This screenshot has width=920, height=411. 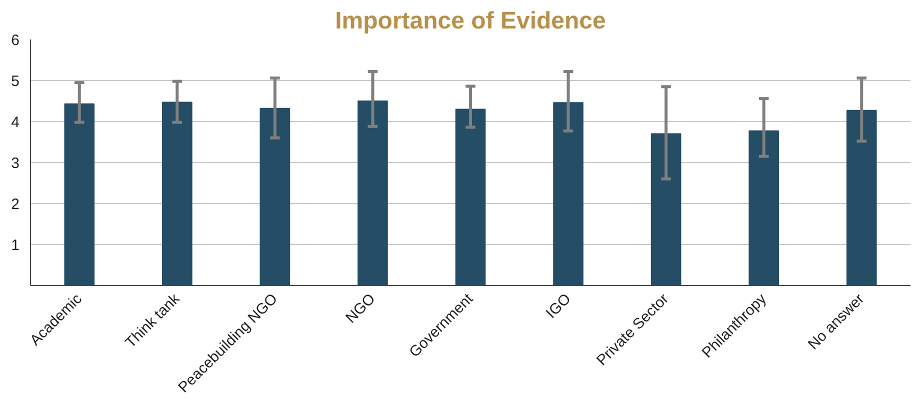 What do you see at coordinates (558, 306) in the screenshot?
I see `x-tick-label: IGO` at bounding box center [558, 306].